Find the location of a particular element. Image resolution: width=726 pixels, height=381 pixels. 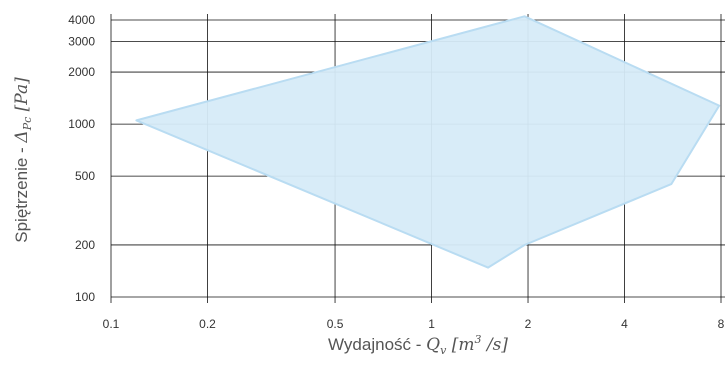

x-tick-label: 4 is located at coordinates (624, 324).